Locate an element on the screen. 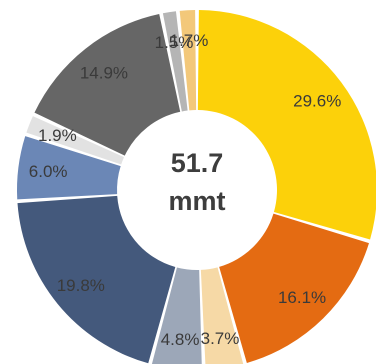 The height and width of the screenshot is (364, 376). slice-label-9: 1.5% is located at coordinates (174, 42).